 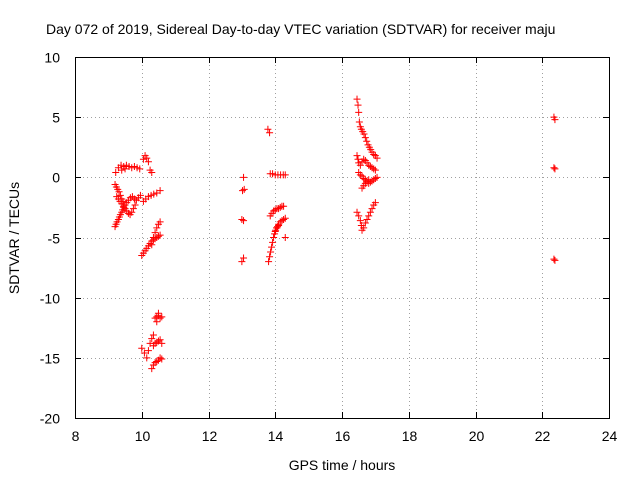 I want to click on x-tick-label: 22, so click(x=543, y=436).